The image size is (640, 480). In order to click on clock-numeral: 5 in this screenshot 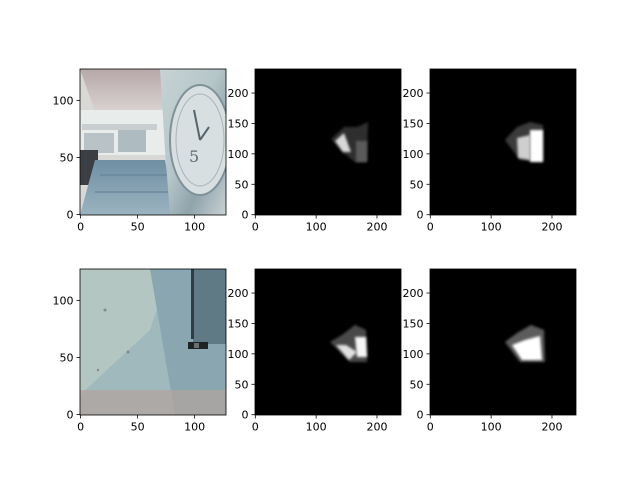, I will do `click(194, 156)`.